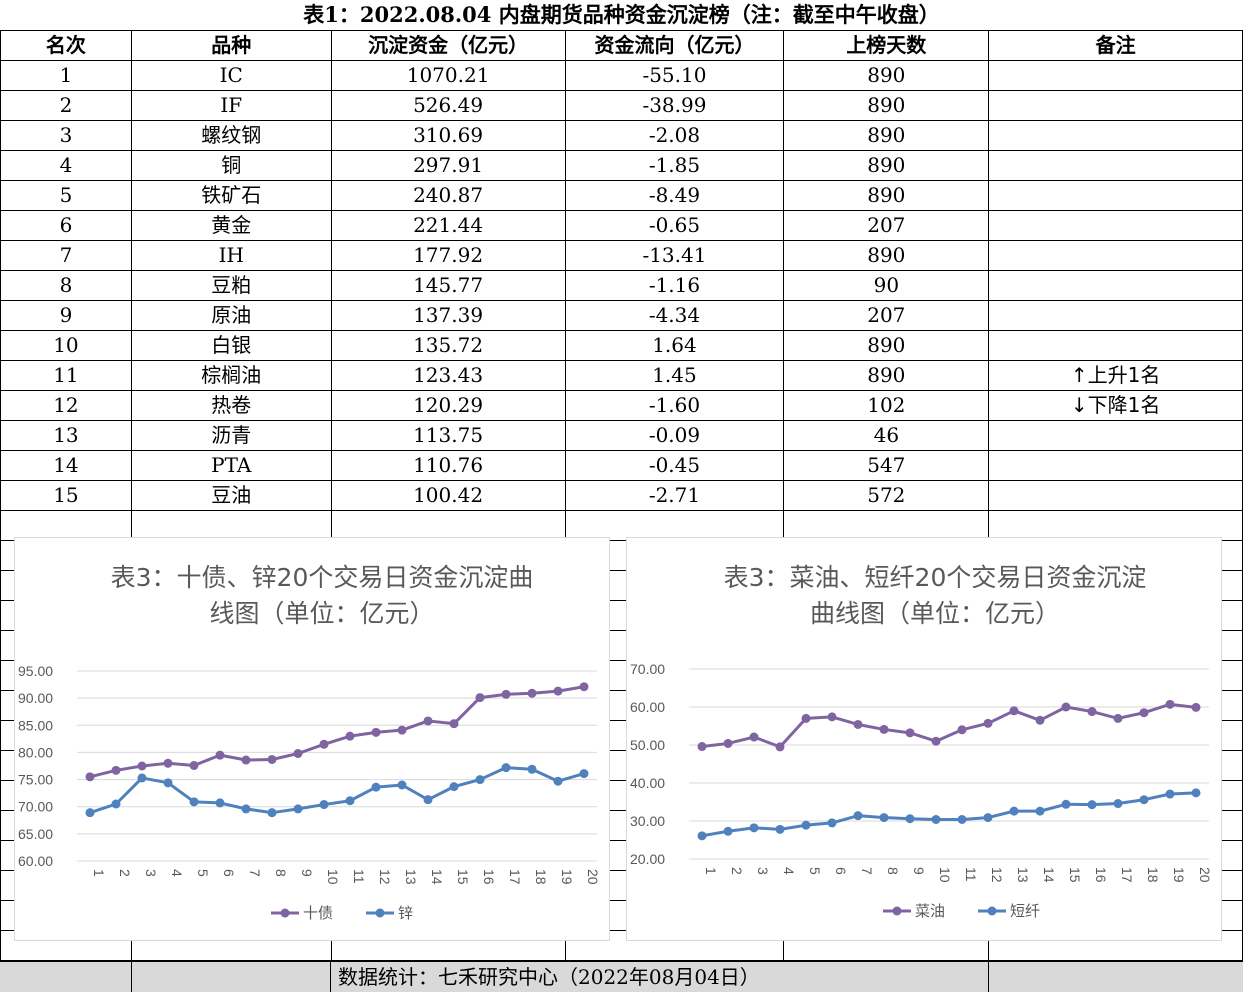  I want to click on remark-cell: ↑上升1名, so click(1115, 375).